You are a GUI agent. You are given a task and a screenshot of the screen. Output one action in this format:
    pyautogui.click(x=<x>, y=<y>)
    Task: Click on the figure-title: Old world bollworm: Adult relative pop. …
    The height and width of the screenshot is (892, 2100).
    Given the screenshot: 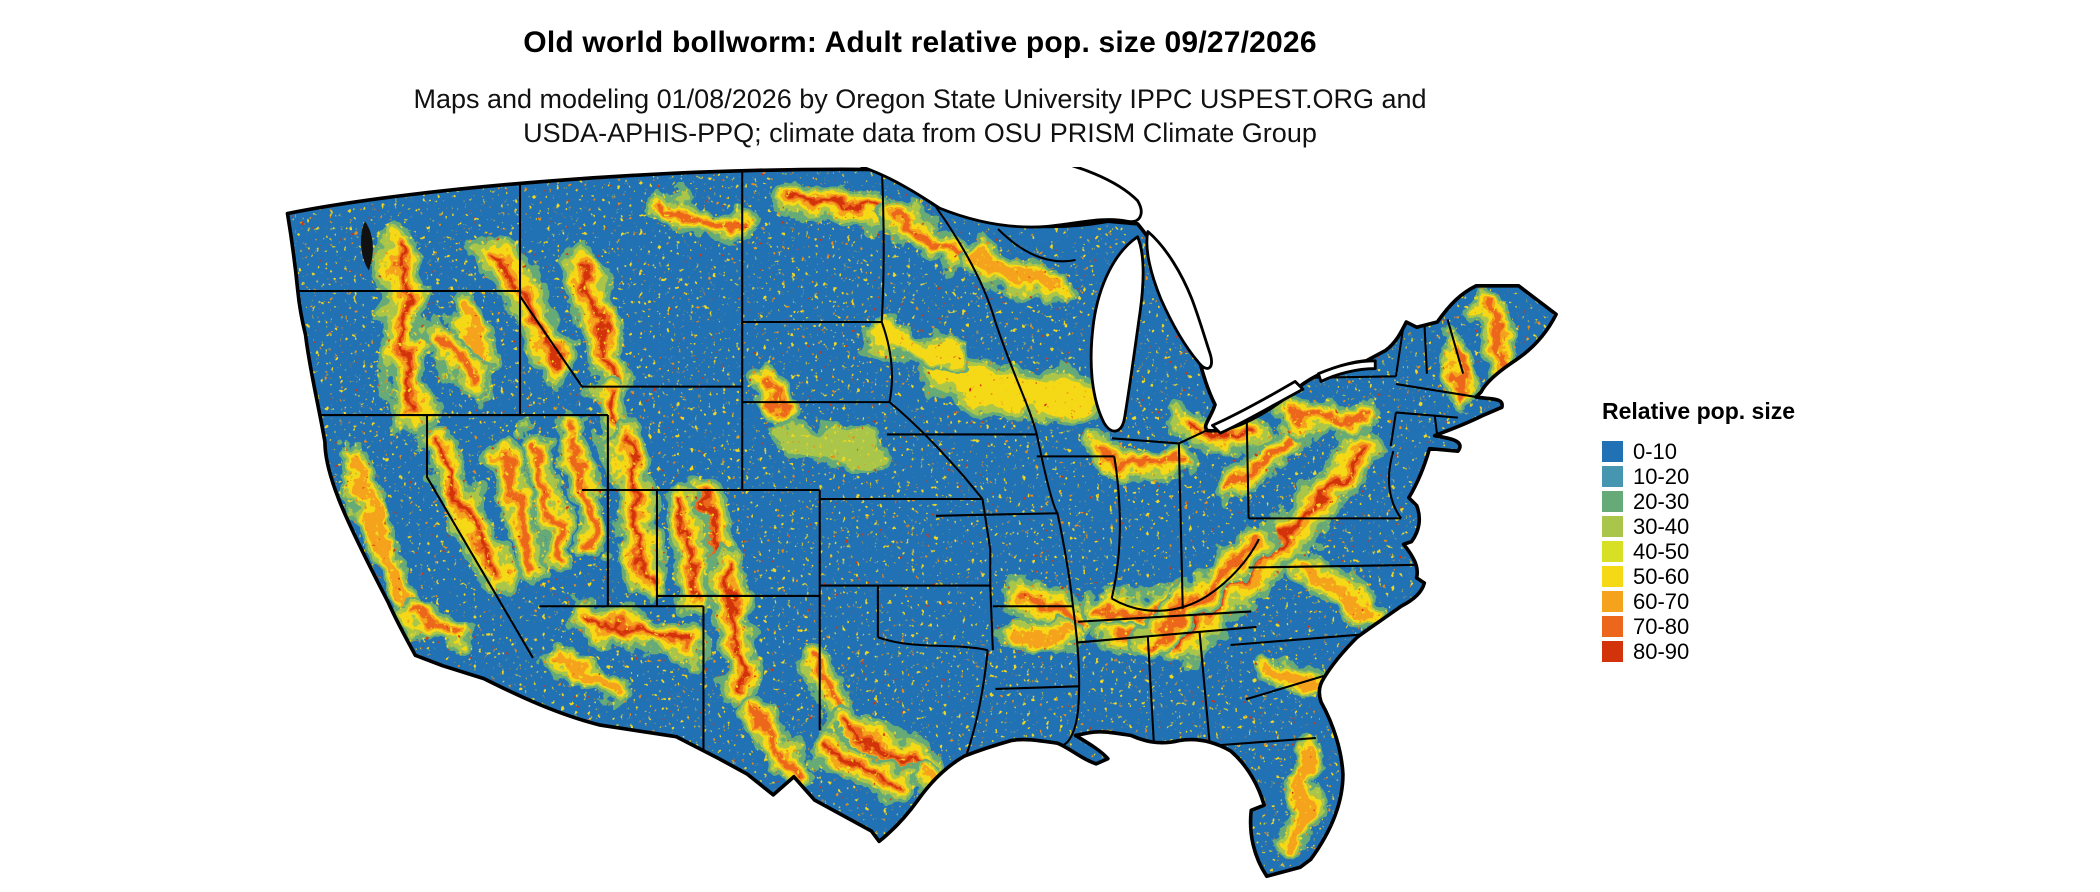 What is the action you would take?
    pyautogui.click(x=920, y=42)
    